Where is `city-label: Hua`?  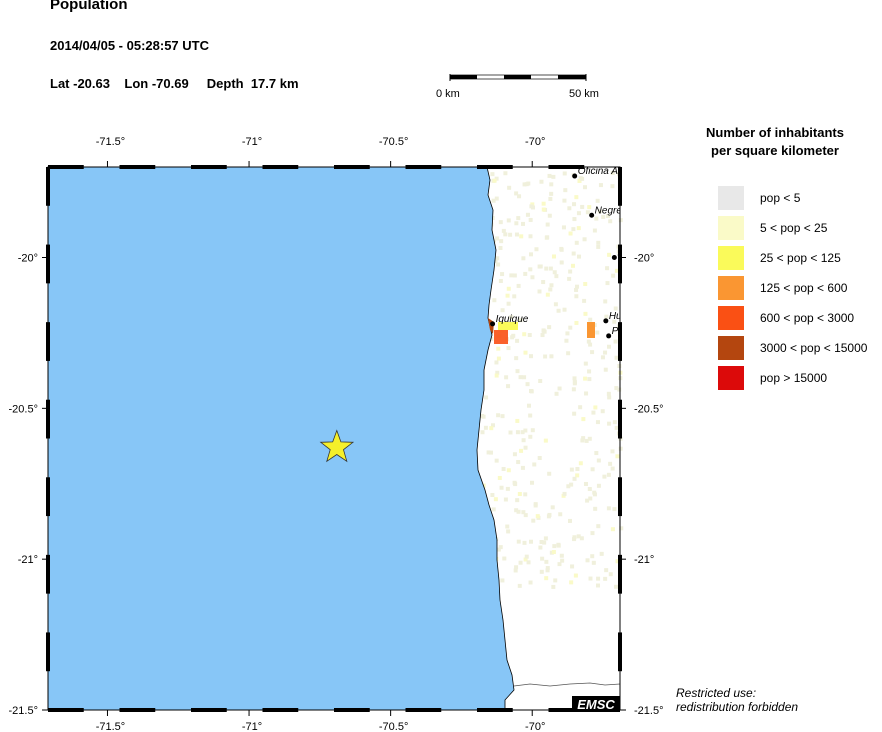 city-label: Hua is located at coordinates (626, 253).